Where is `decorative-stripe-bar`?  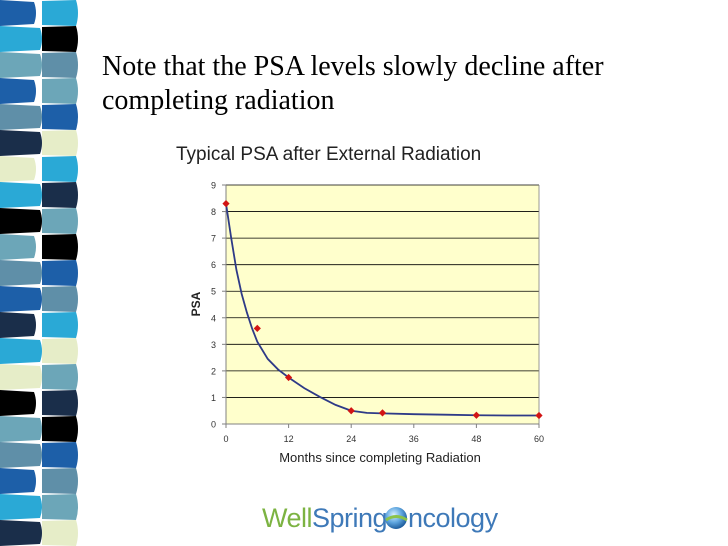 decorative-stripe-bar is located at coordinates (42, 273).